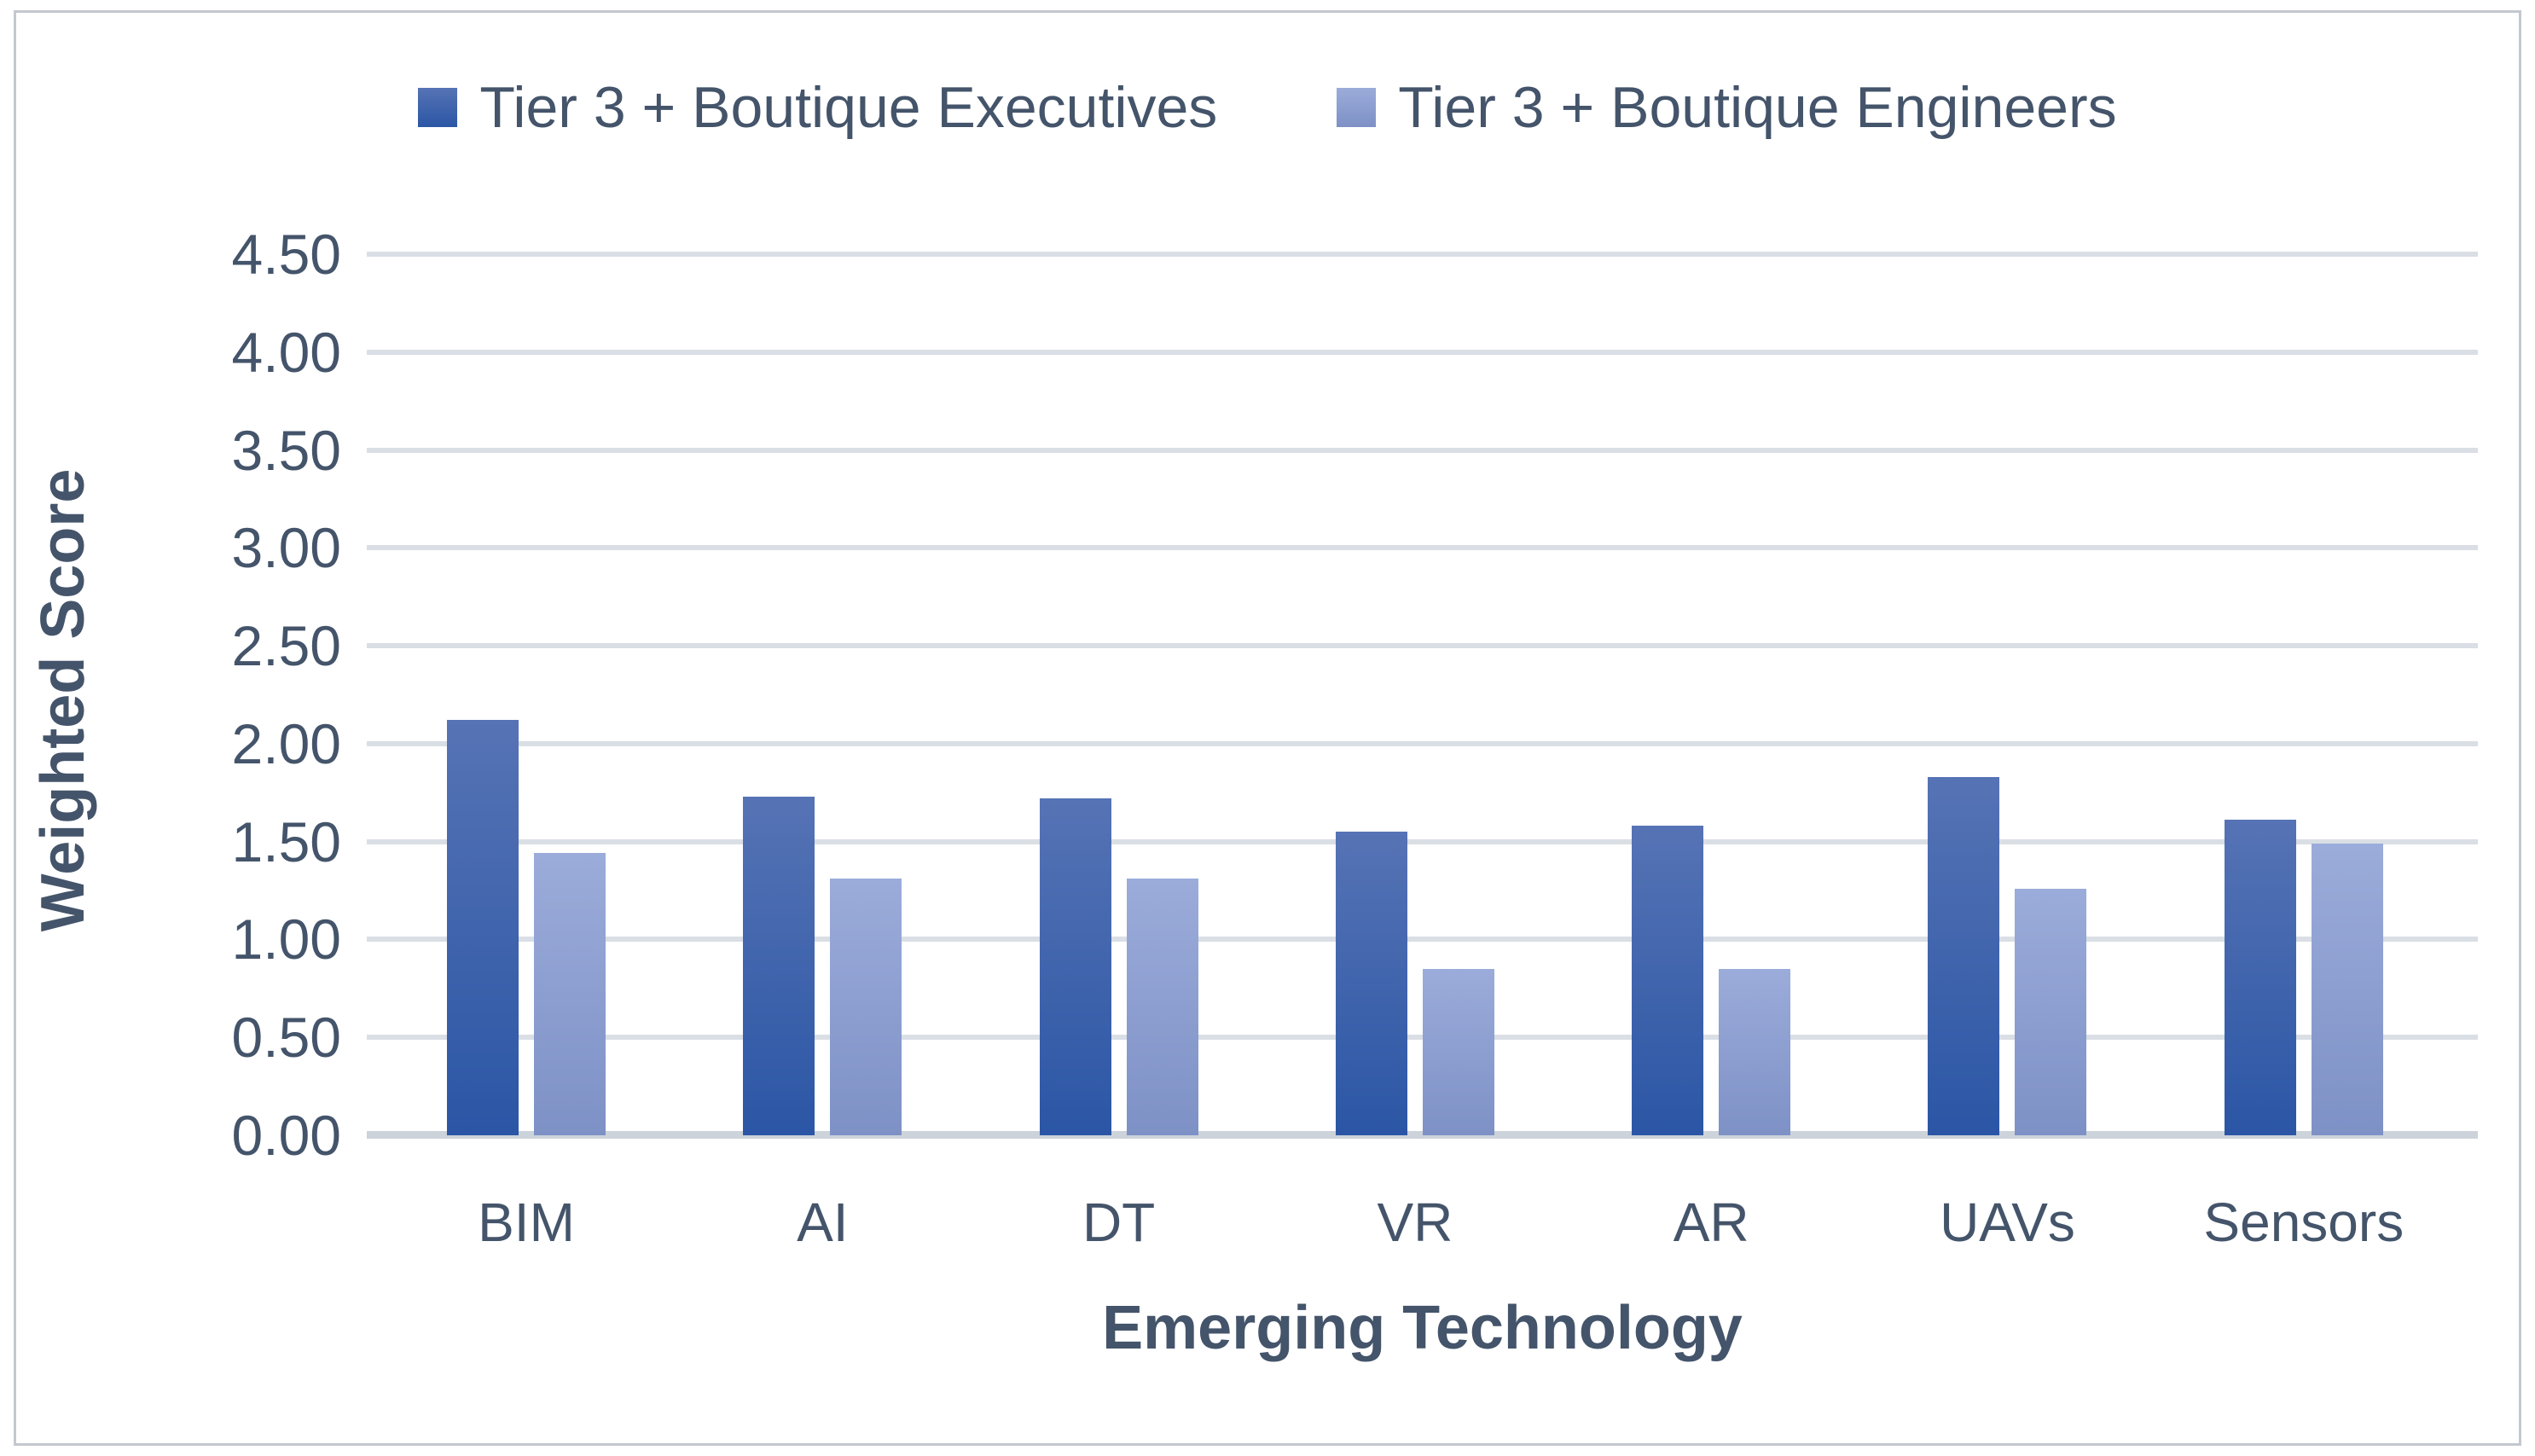  I want to click on x-tick-label-Sensors: Sensors, so click(2303, 1222).